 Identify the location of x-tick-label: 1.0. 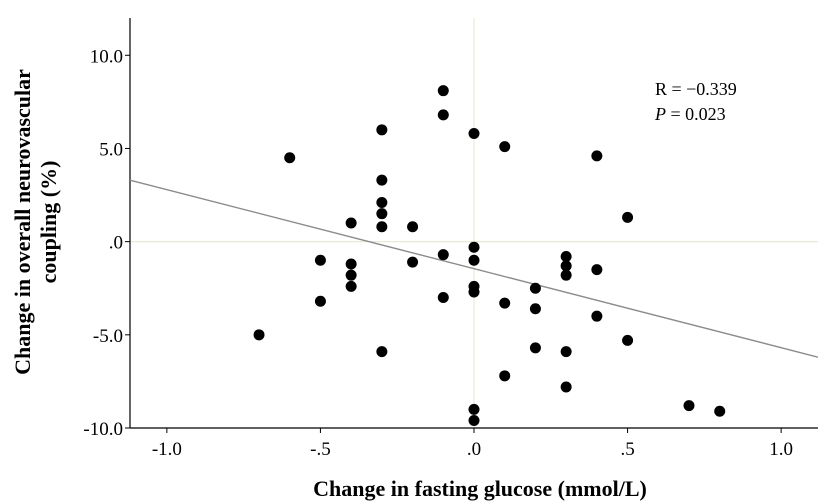
(781, 449).